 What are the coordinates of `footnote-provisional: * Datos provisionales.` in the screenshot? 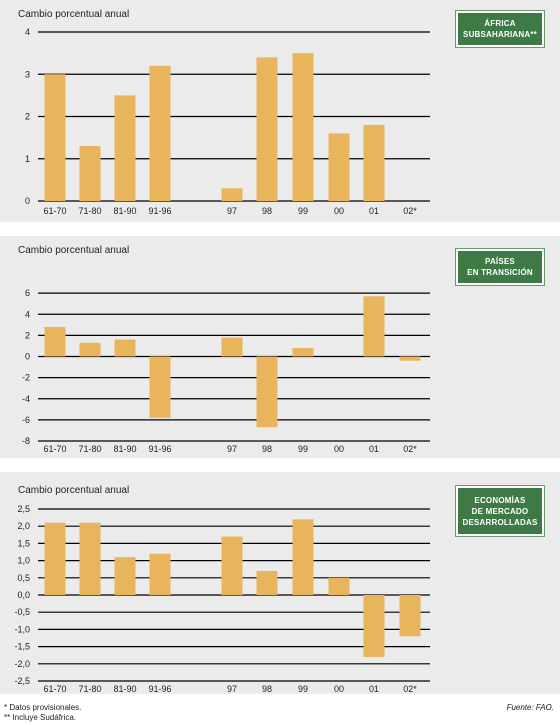 It's located at (43, 707).